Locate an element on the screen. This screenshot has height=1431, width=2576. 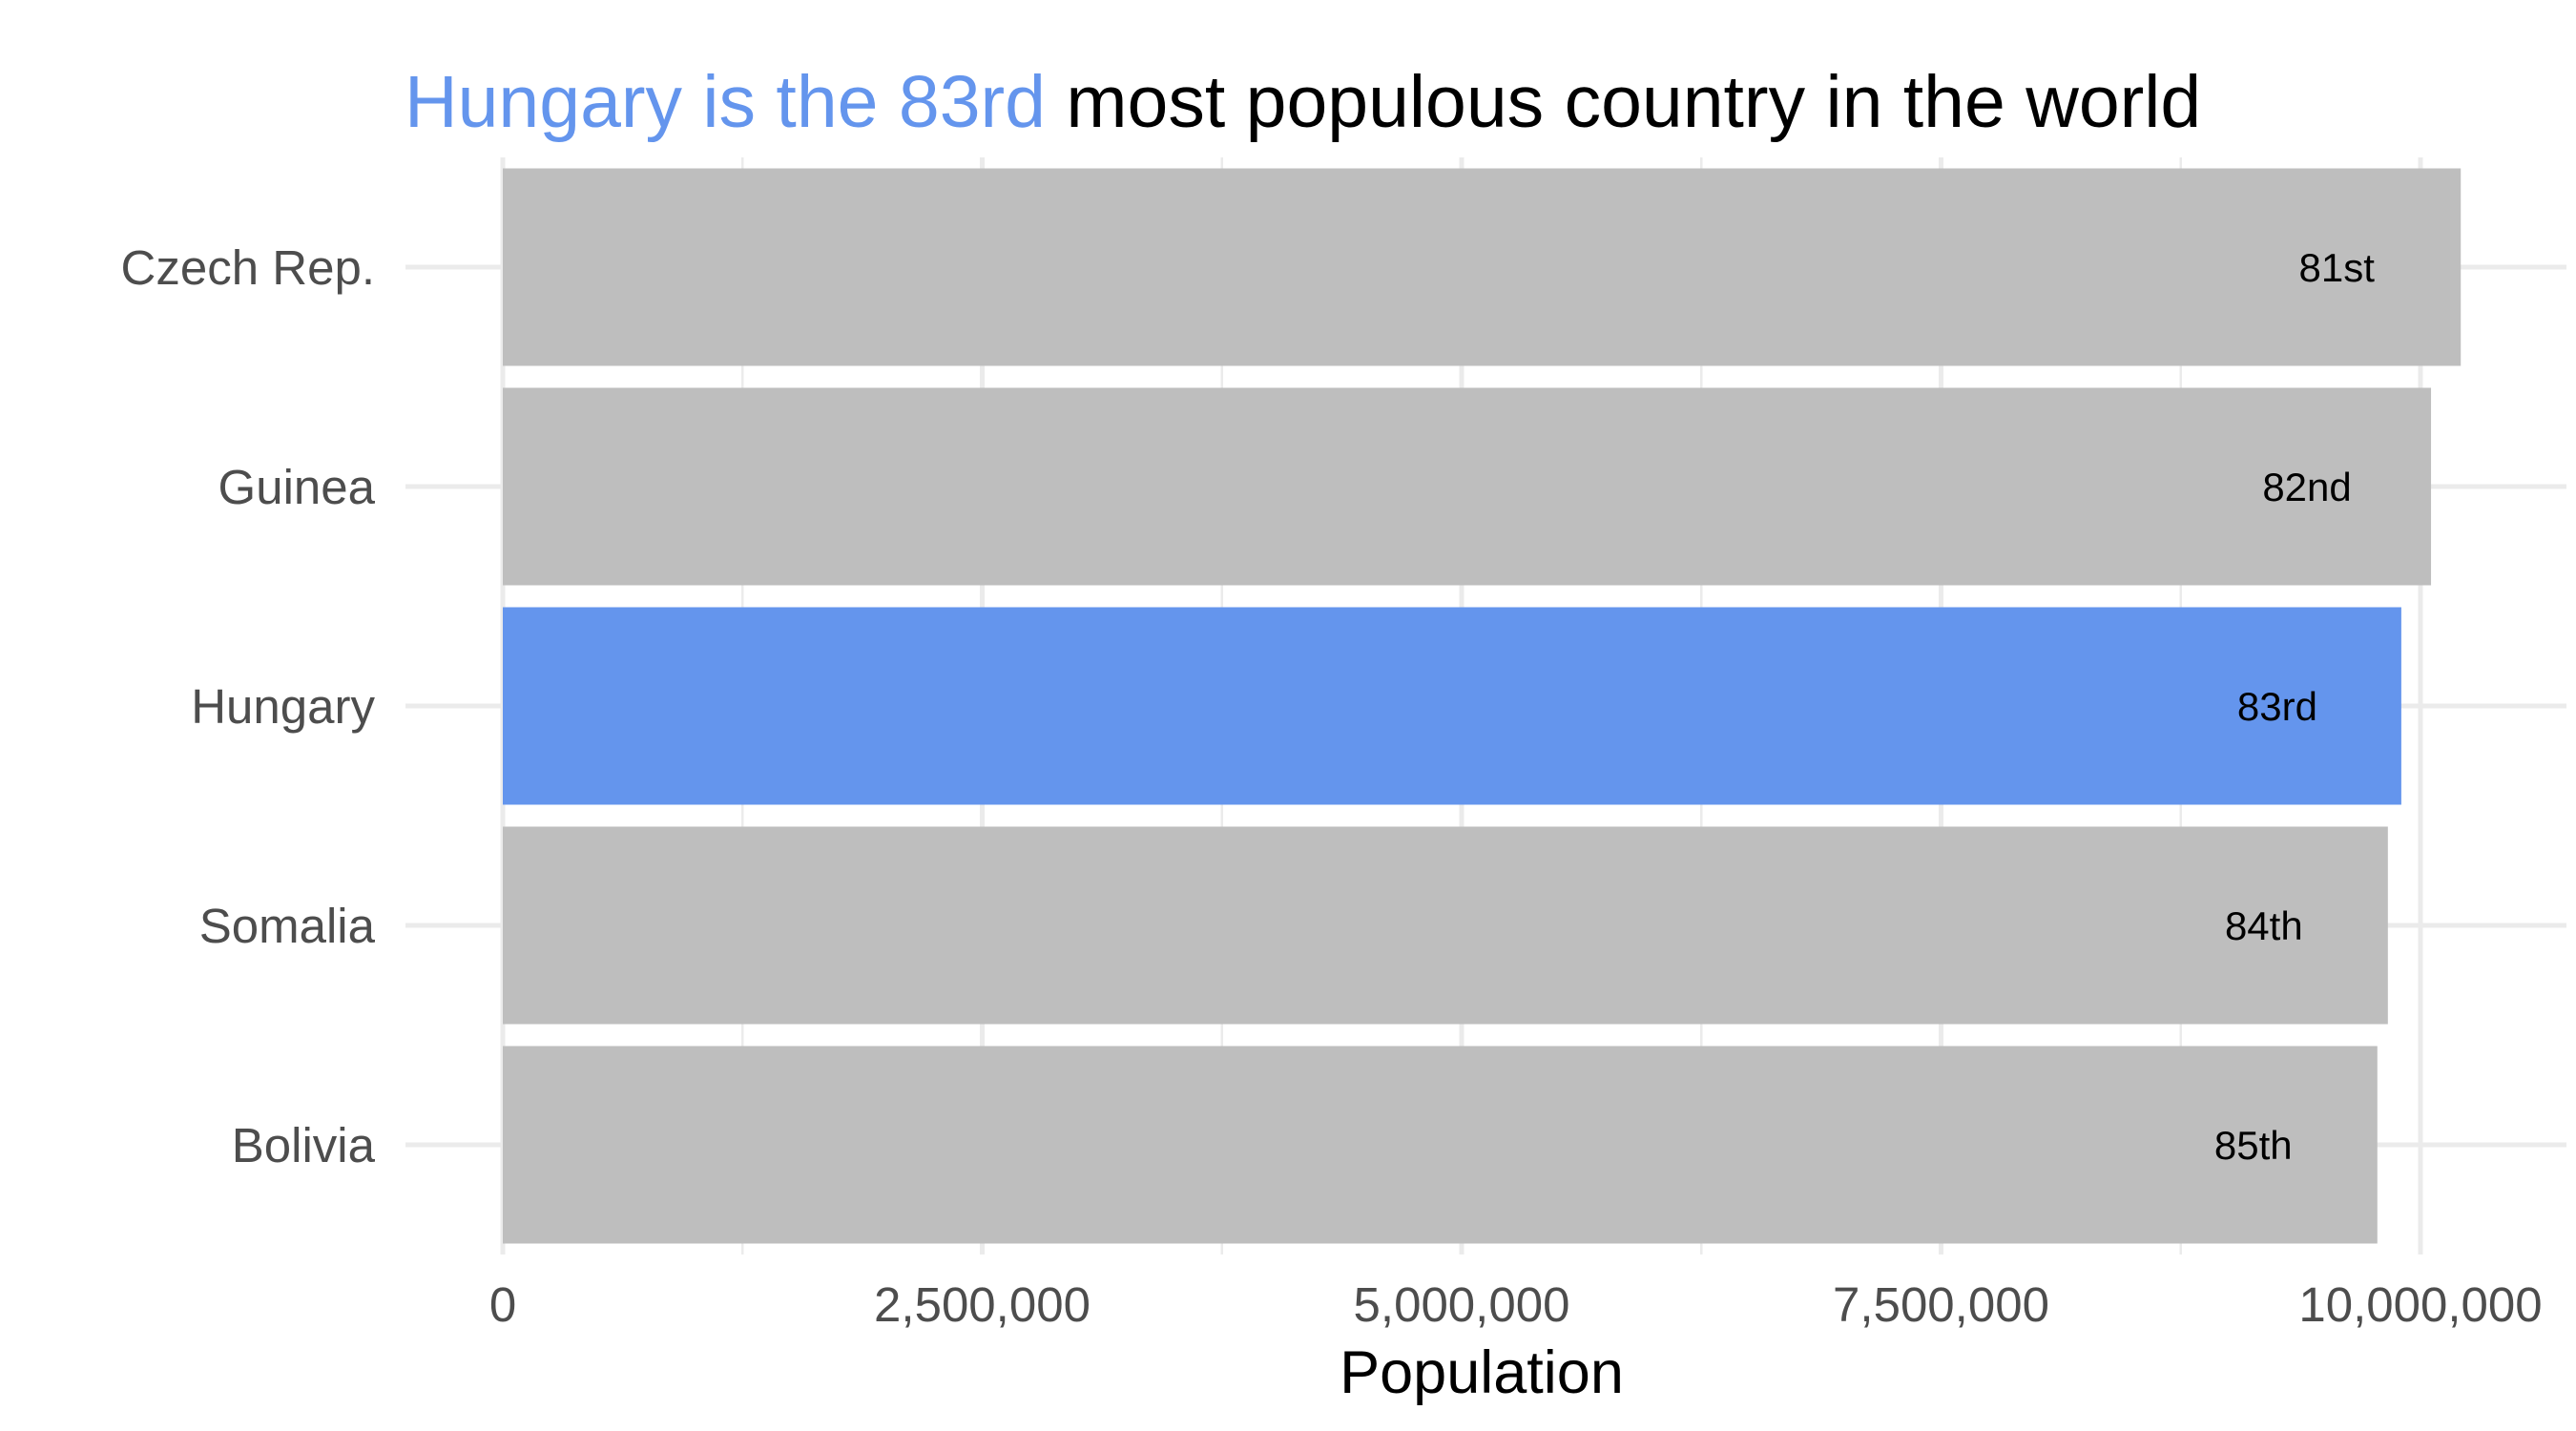
x-tick-label: 2,500,000 is located at coordinates (982, 1304).